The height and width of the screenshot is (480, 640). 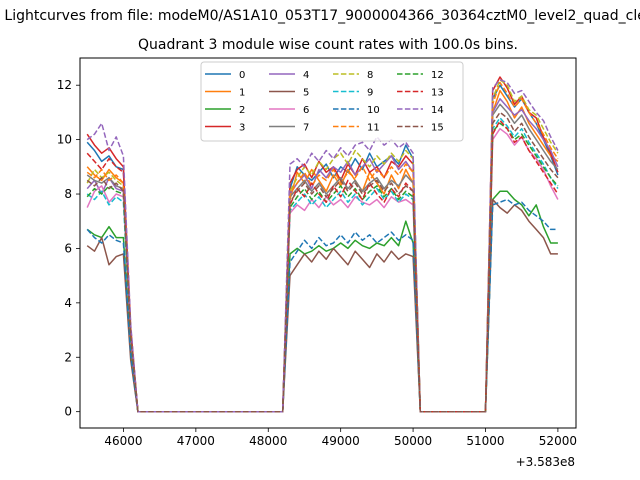 I want to click on legend-label-8: 8, so click(x=370, y=75).